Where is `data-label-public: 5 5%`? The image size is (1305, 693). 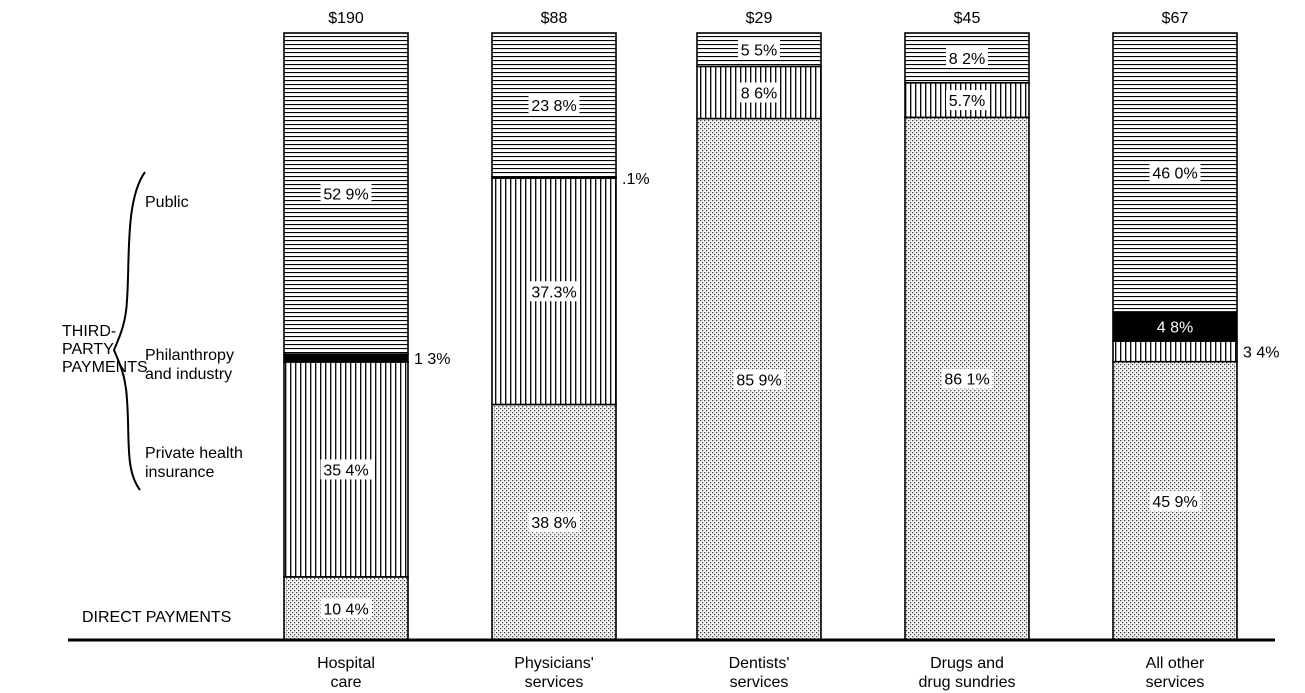
data-label-public: 5 5% is located at coordinates (759, 51).